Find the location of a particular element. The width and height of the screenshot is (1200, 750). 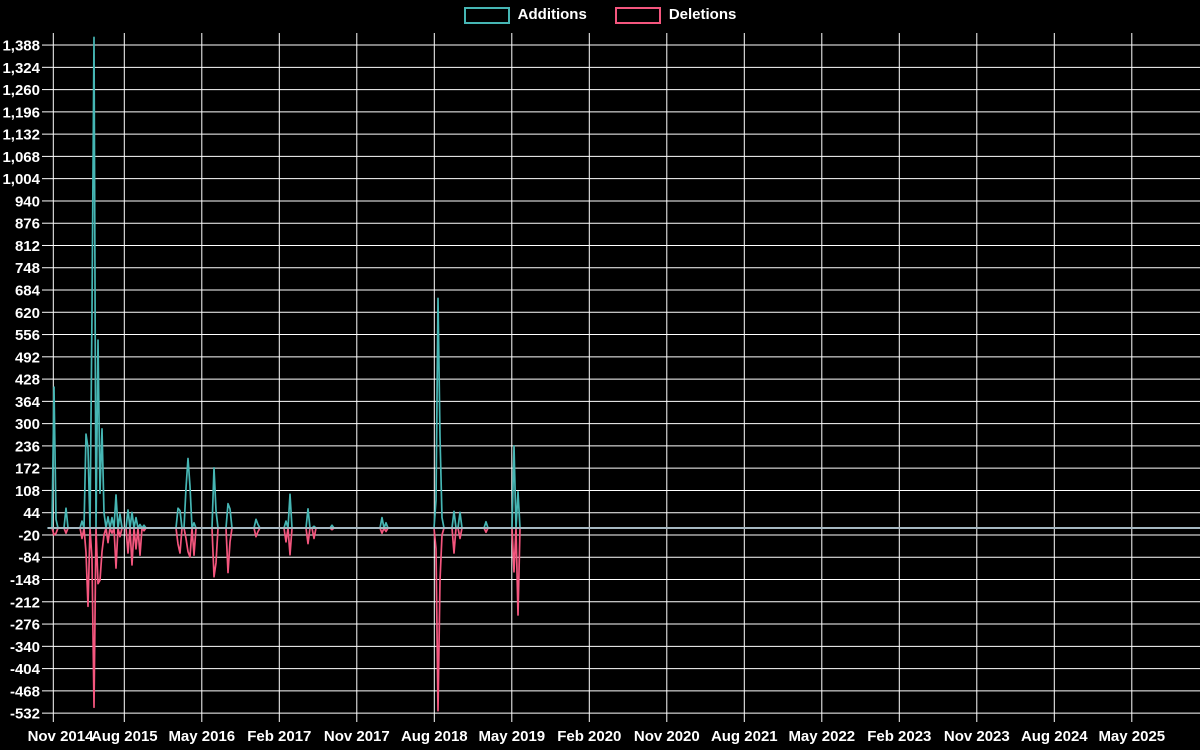

legend-item-deletions: Deletions is located at coordinates (675, 15).